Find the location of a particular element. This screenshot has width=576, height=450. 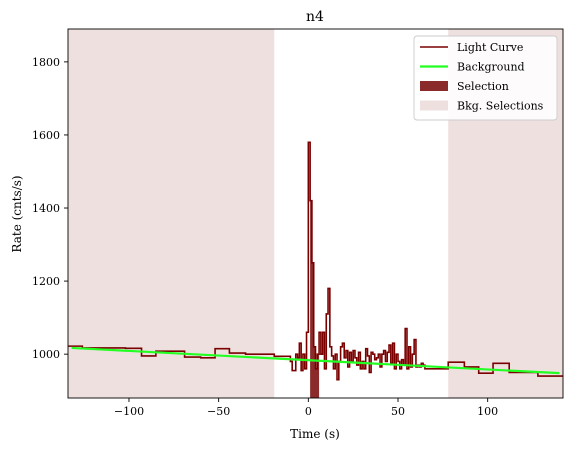

x-tick-label: 0 is located at coordinates (308, 411).